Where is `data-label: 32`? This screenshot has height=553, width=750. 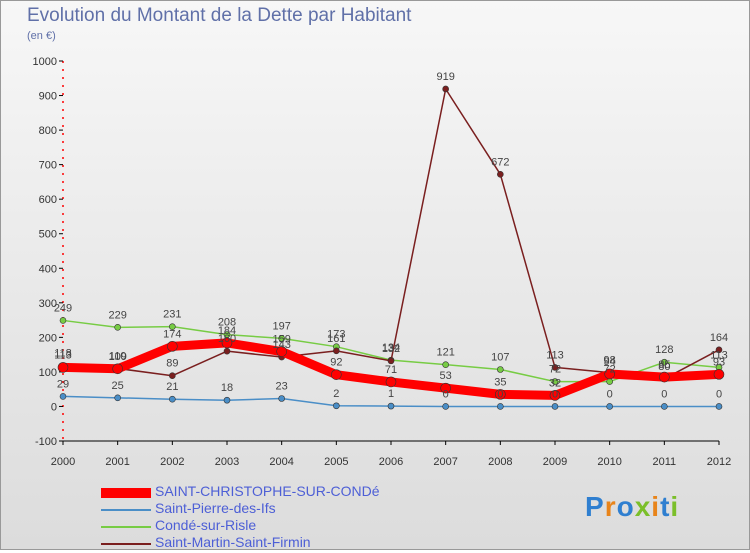
data-label: 32 is located at coordinates (555, 383).